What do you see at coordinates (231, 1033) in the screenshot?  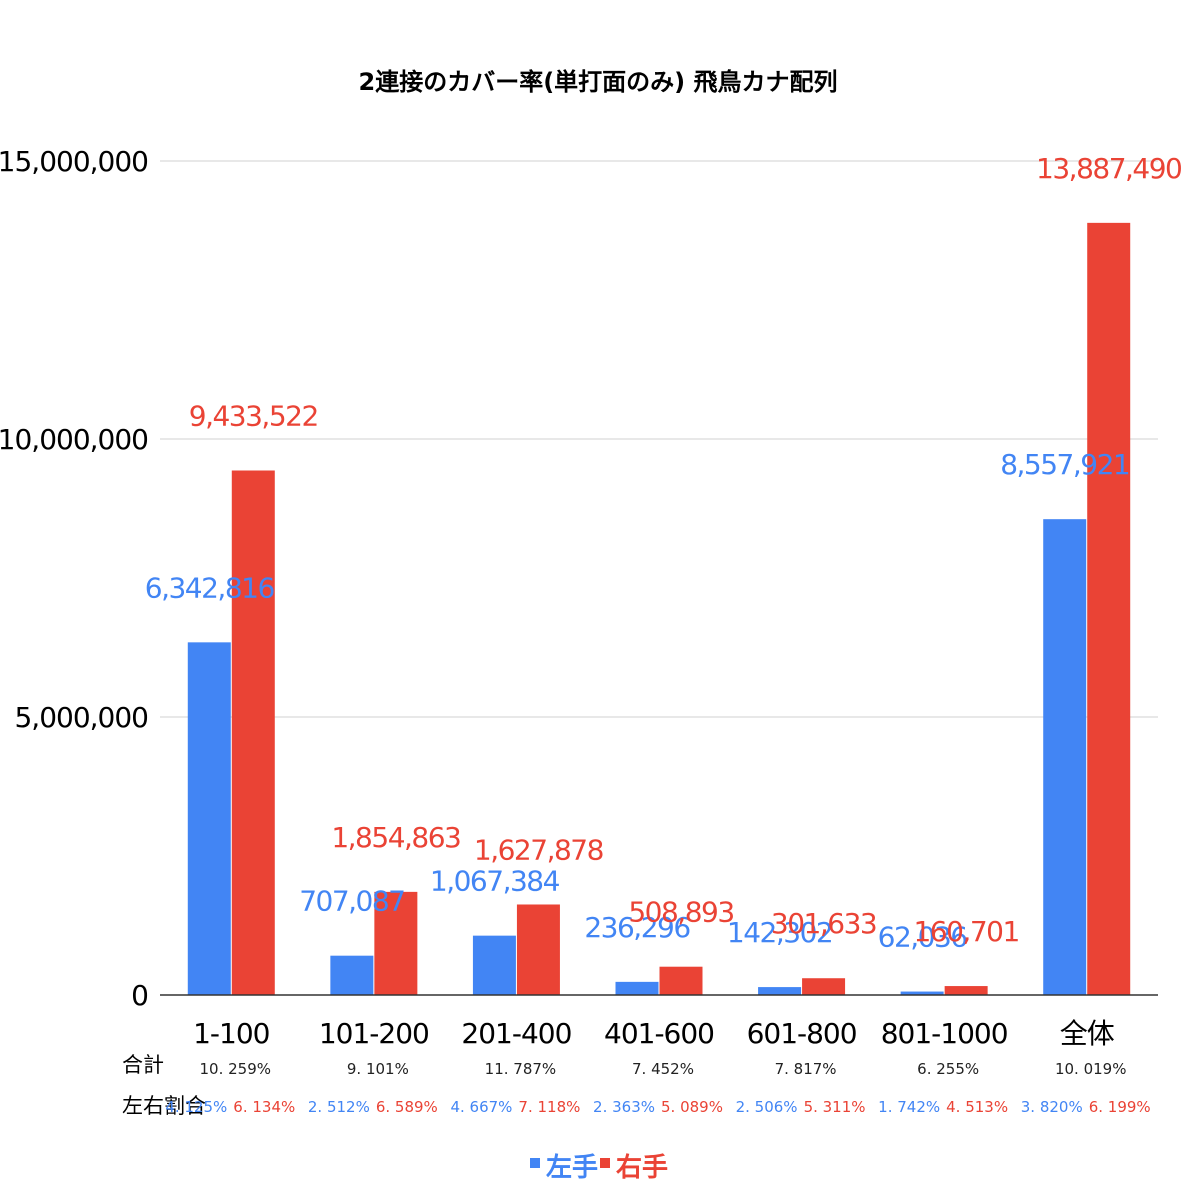 I see `x-tick-label: 1-100` at bounding box center [231, 1033].